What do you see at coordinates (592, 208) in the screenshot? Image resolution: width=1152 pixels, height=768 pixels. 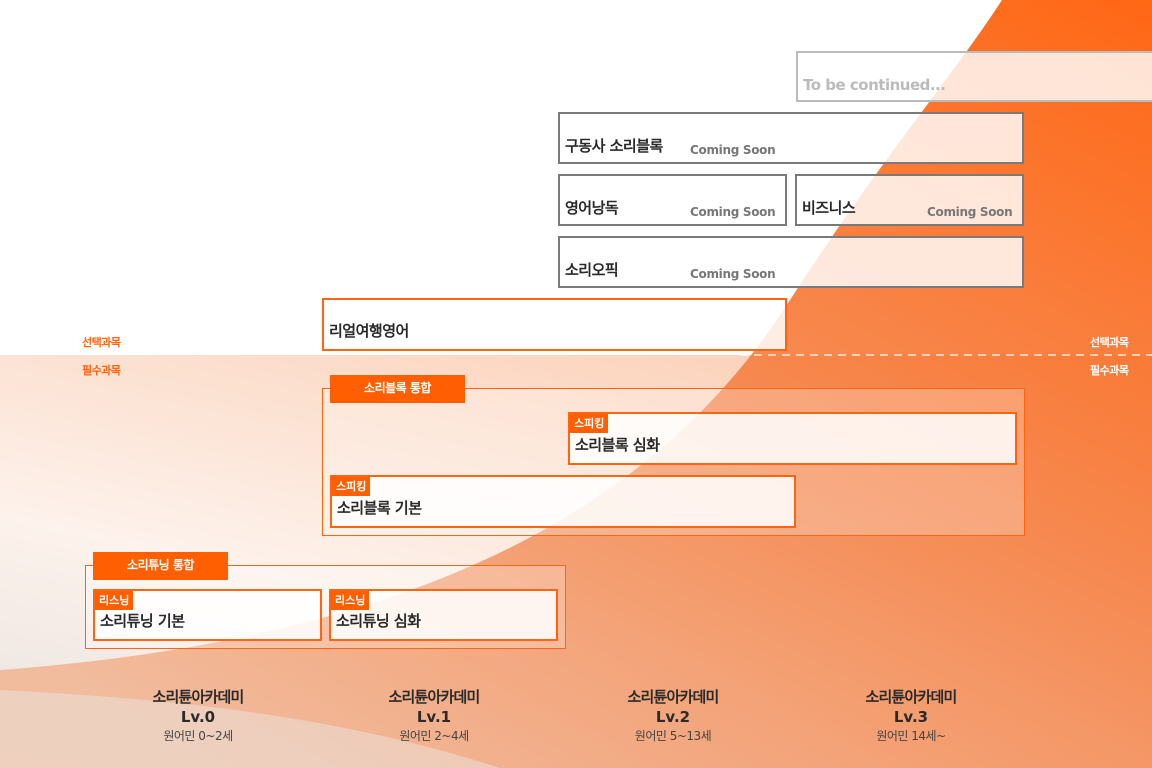 I see `course-title: 영어낭독` at bounding box center [592, 208].